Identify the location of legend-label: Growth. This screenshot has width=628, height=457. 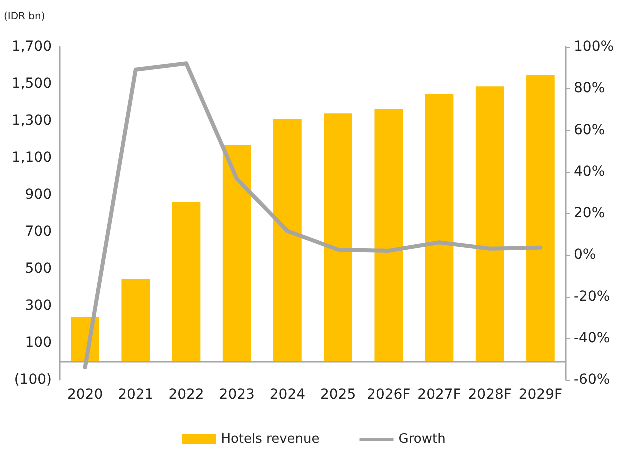
(422, 439).